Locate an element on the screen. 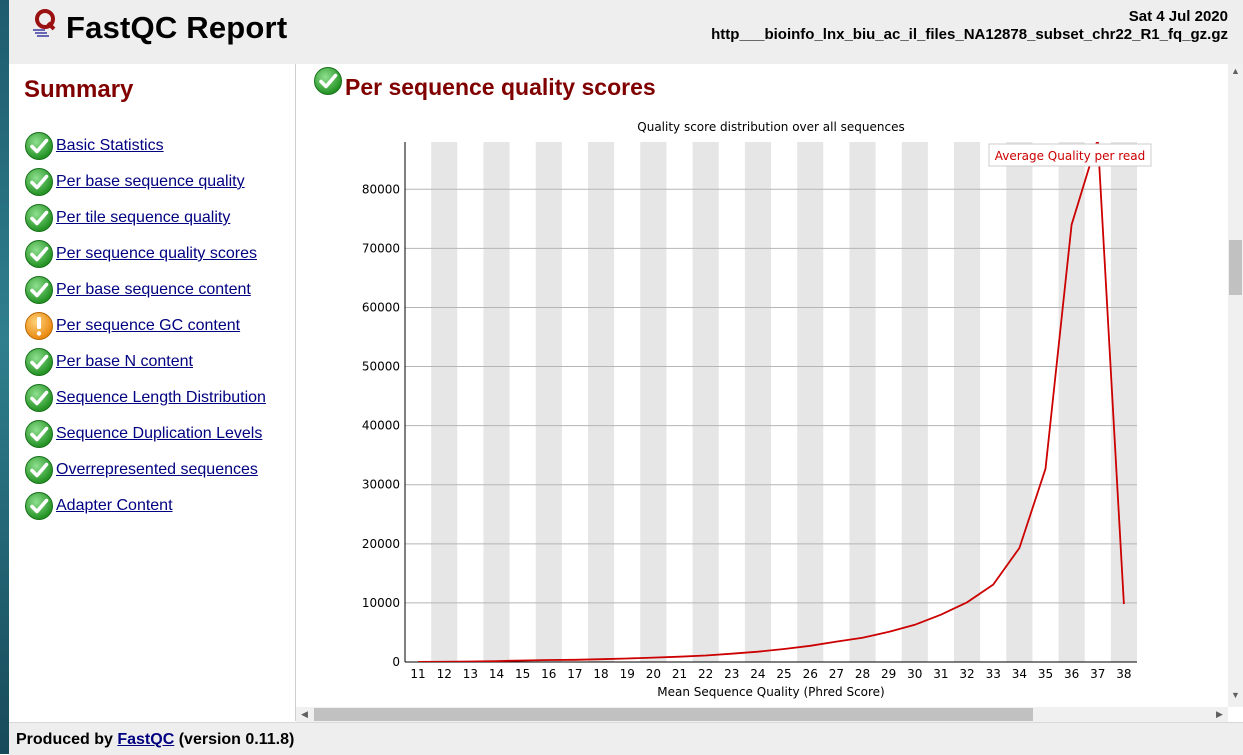 Image resolution: width=1243 pixels, height=755 pixels. scroll-left-arrow-icon: ◀ is located at coordinates (304, 714).